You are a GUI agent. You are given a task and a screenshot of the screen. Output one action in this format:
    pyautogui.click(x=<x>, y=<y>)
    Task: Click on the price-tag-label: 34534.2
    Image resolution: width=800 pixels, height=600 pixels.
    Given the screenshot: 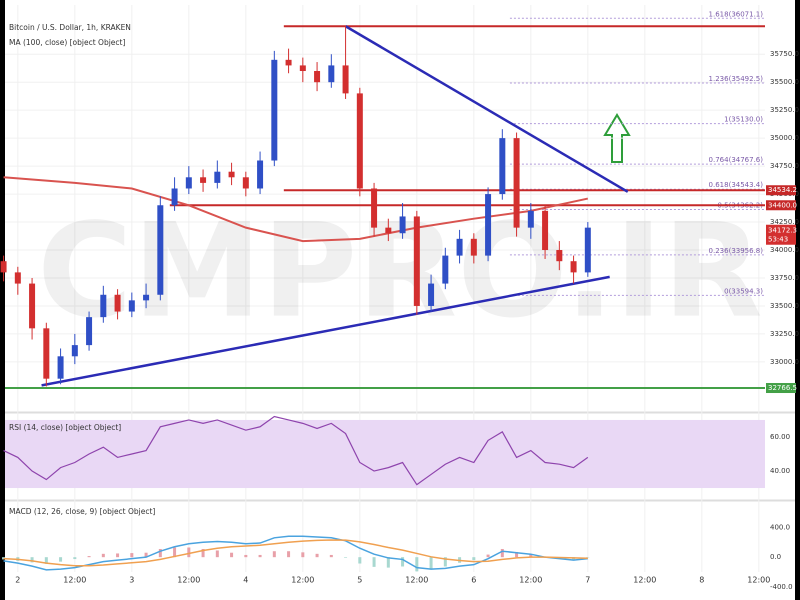 What is the action you would take?
    pyautogui.click(x=782, y=190)
    